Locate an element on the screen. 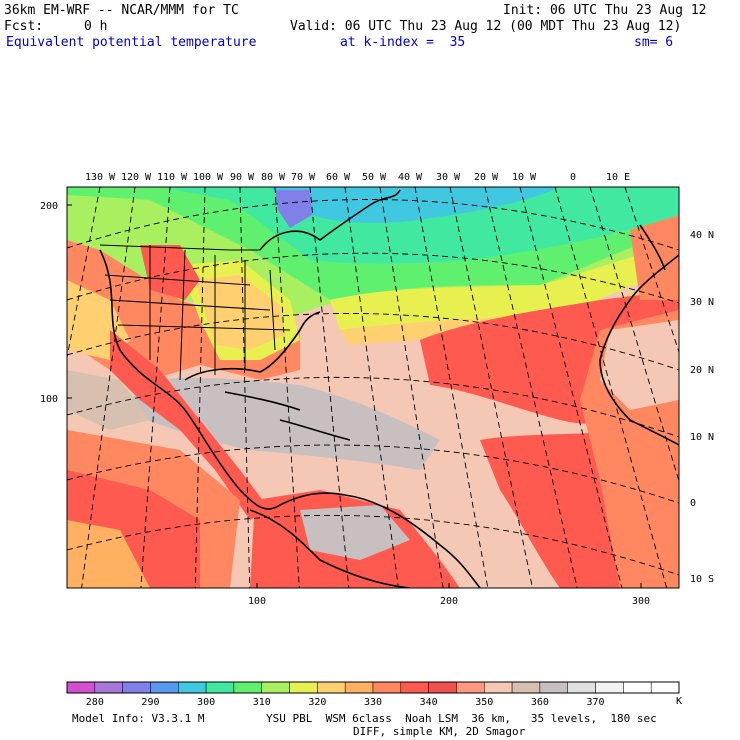 The width and height of the screenshot is (740, 740). colorbar-labels: 280 290 300 310 320 330 340 350 360 370 is located at coordinates (345, 702).